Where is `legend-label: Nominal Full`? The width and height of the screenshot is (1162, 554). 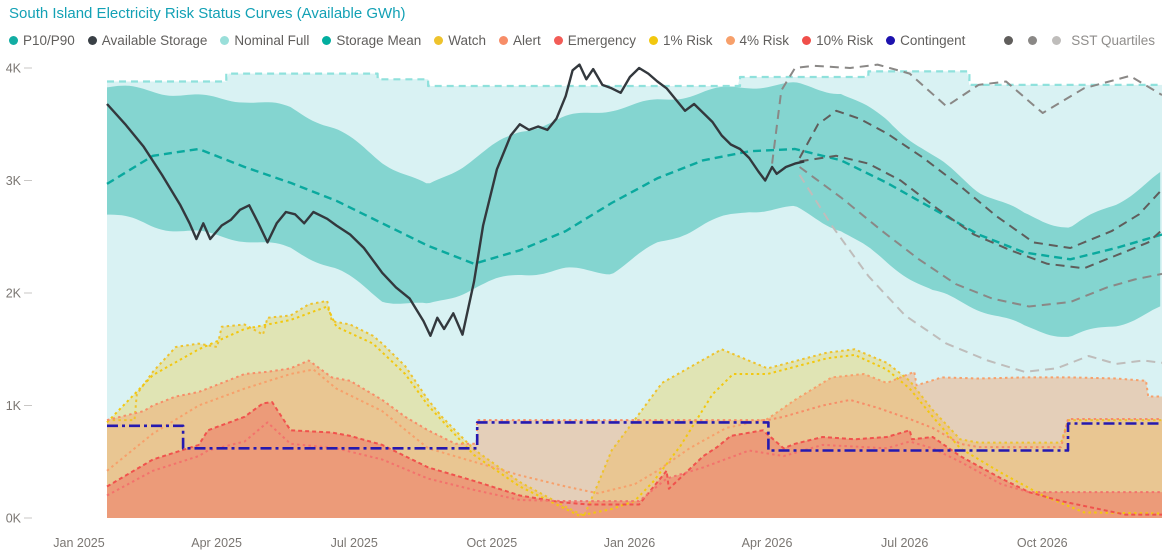 legend-label: Nominal Full is located at coordinates (272, 40).